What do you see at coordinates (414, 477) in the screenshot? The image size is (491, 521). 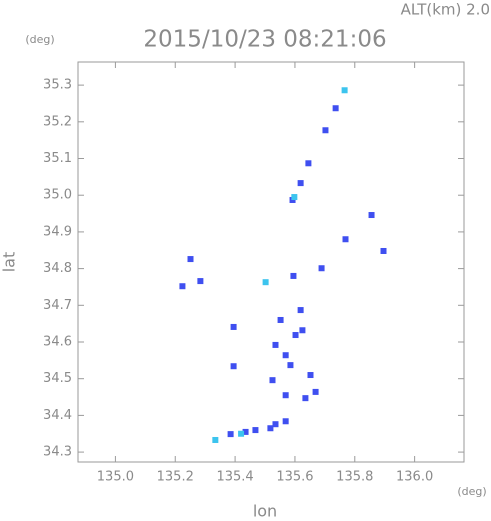 I see `x-tick-label: 136.0` at bounding box center [414, 477].